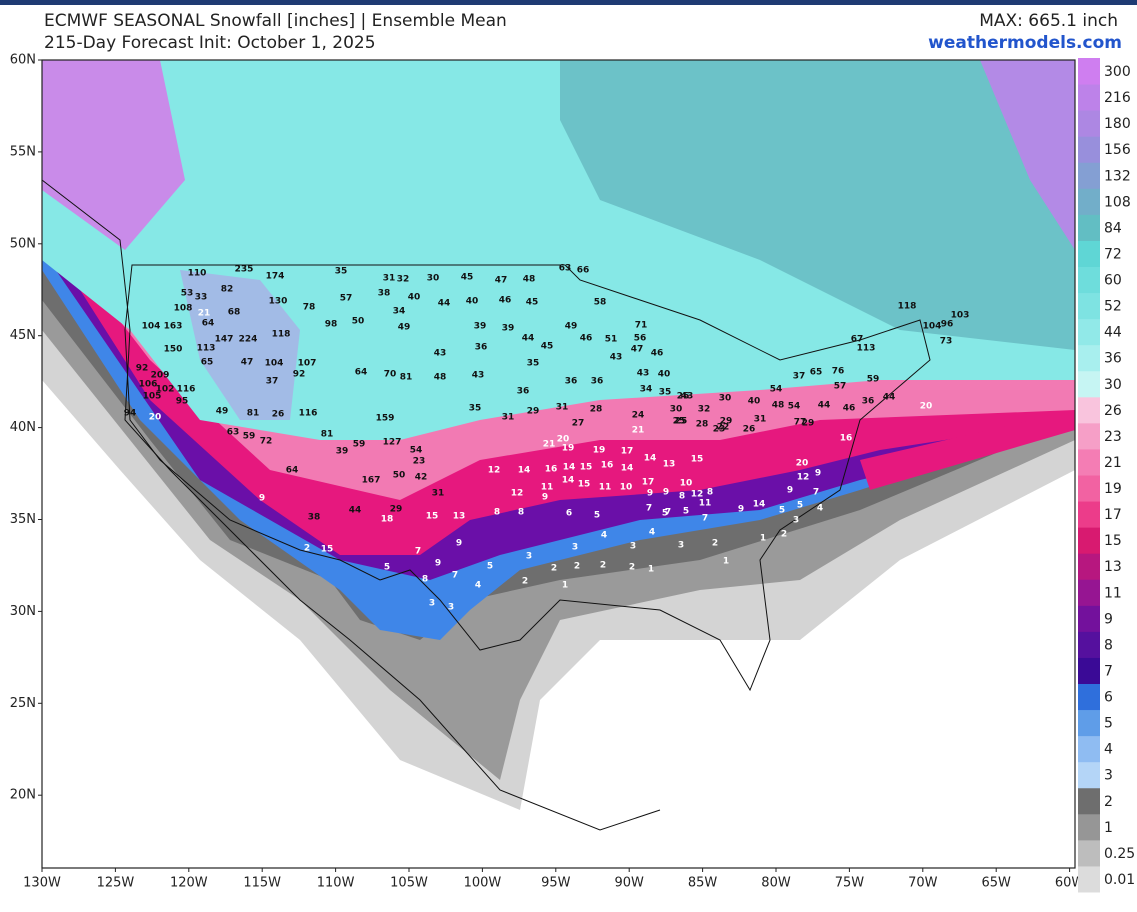  What do you see at coordinates (1113, 333) in the screenshot?
I see `colorbar-label: 44` at bounding box center [1113, 333].